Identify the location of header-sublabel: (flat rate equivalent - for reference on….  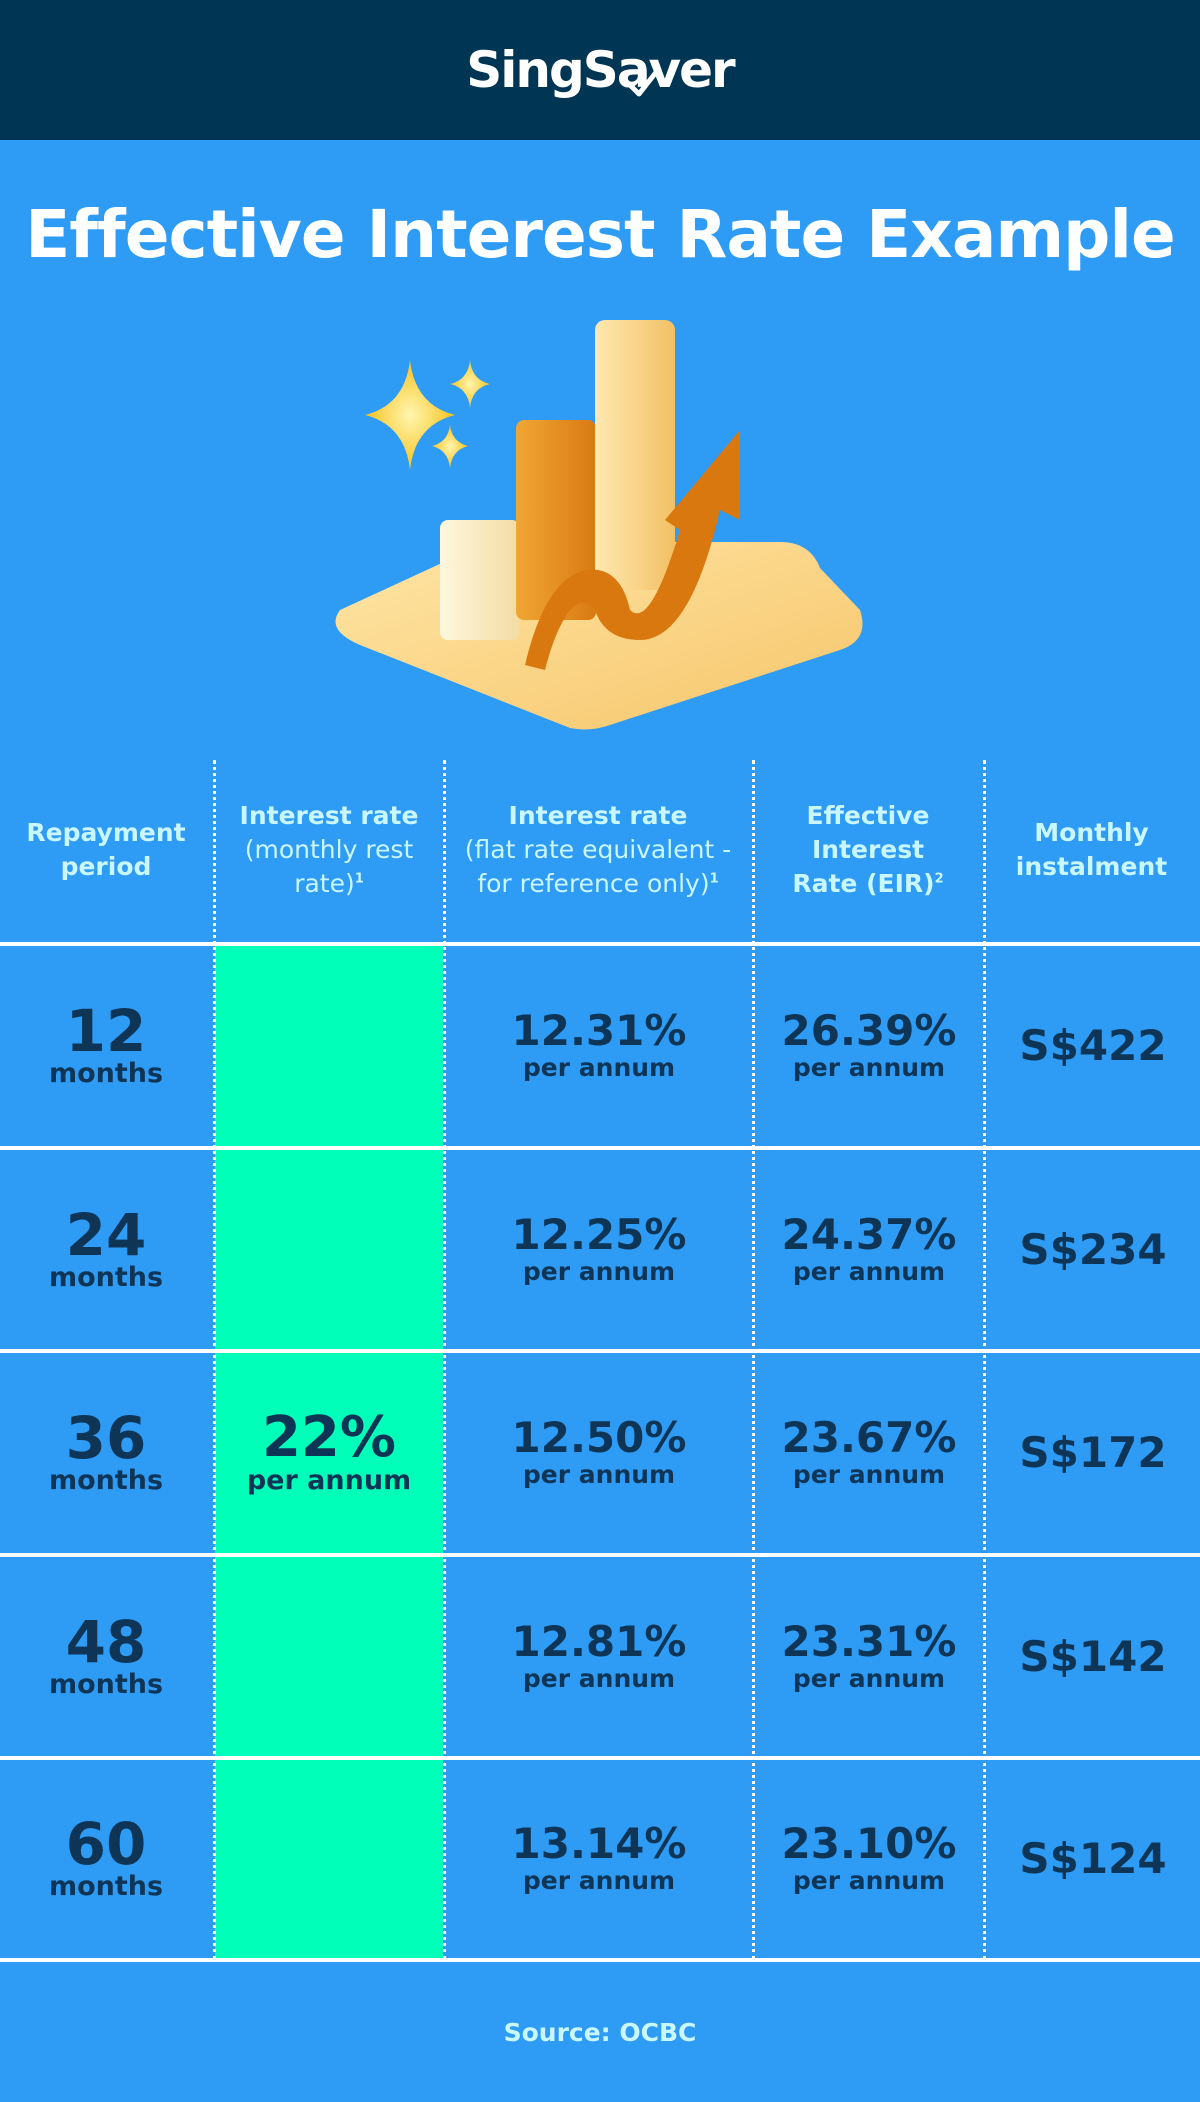
(598, 866).